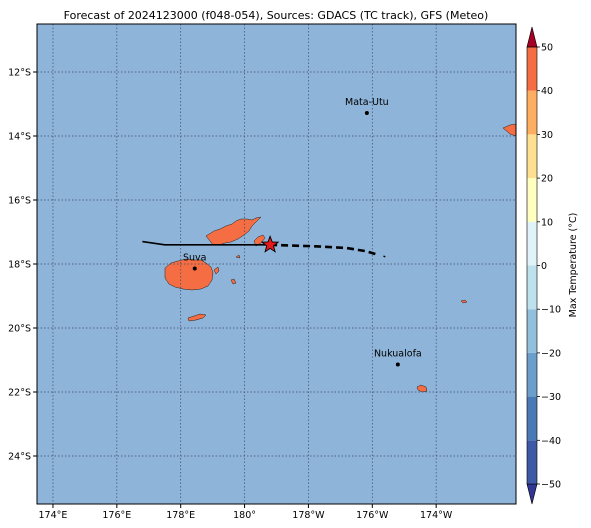  What do you see at coordinates (116, 515) in the screenshot?
I see `lon-tick-label: 176°E` at bounding box center [116, 515].